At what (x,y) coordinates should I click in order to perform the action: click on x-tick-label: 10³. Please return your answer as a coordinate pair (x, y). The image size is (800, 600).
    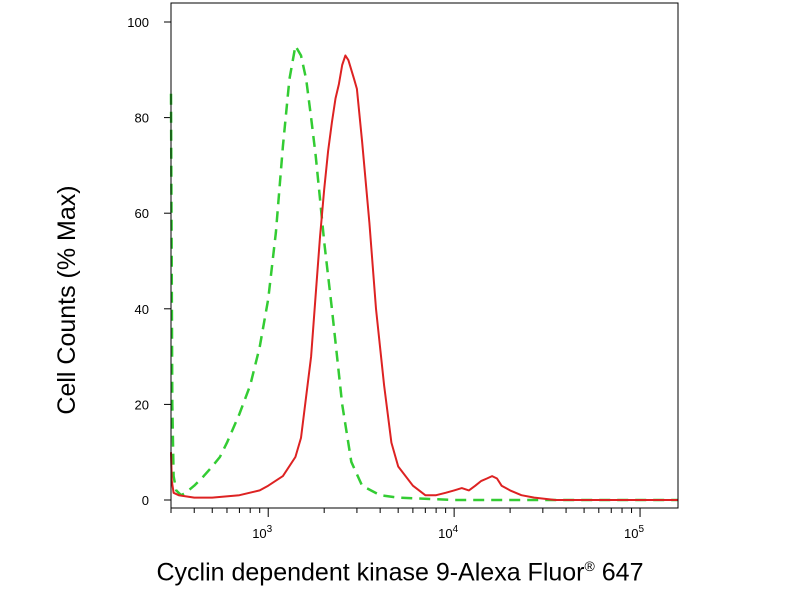
    Looking at the image, I should click on (262, 532).